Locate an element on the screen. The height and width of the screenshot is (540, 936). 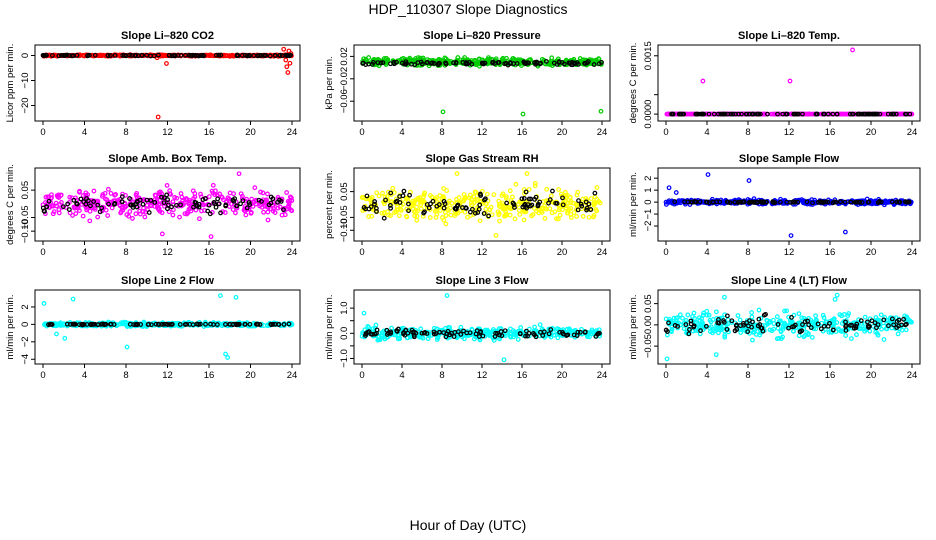
x-tick-label: 12 is located at coordinates (167, 132).